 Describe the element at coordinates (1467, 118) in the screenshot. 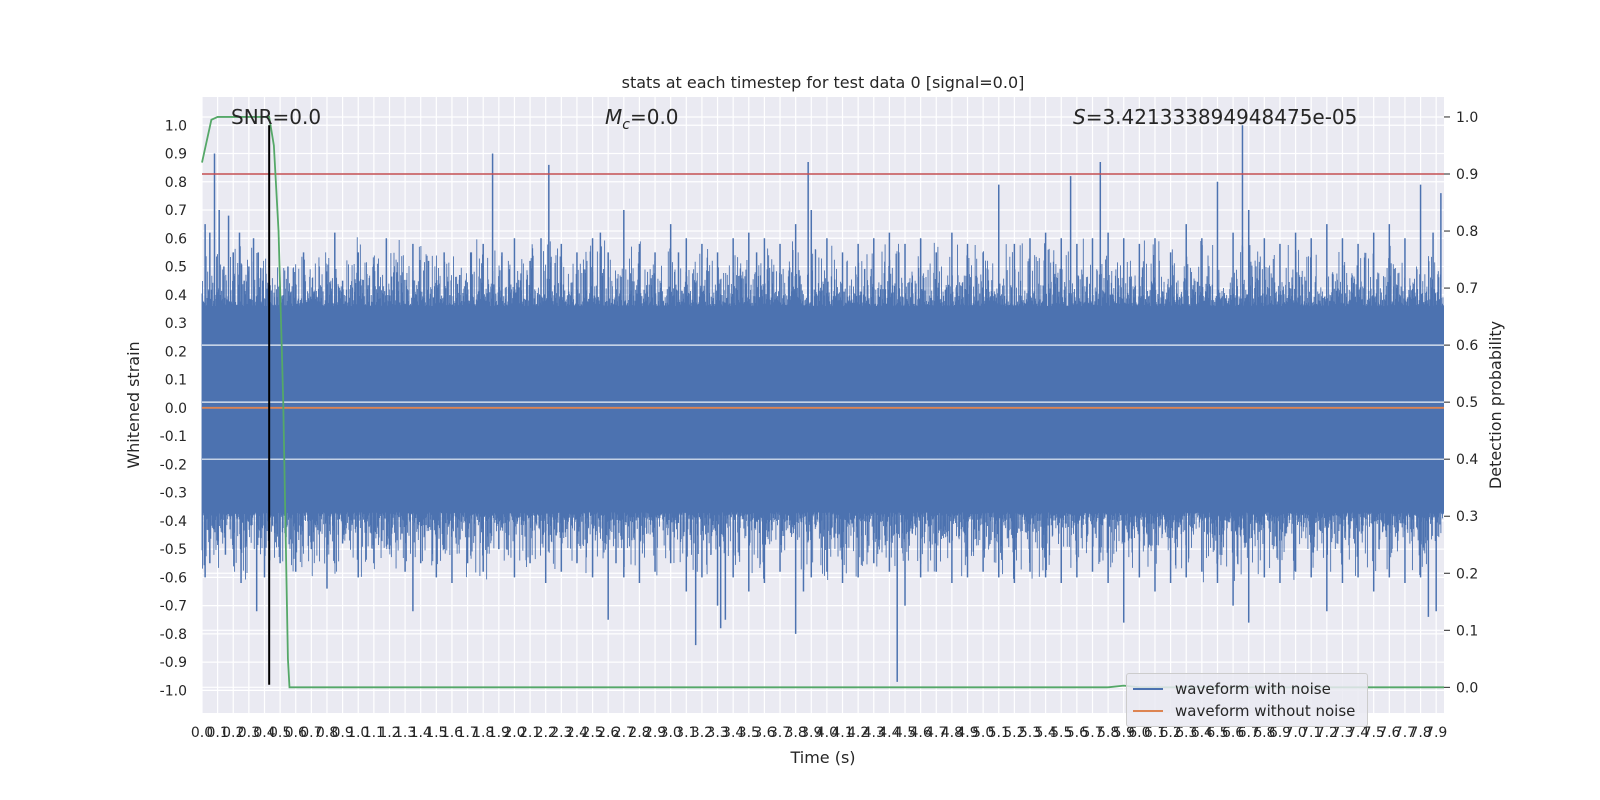

I see `y2-tick-label: 1.0` at that location.